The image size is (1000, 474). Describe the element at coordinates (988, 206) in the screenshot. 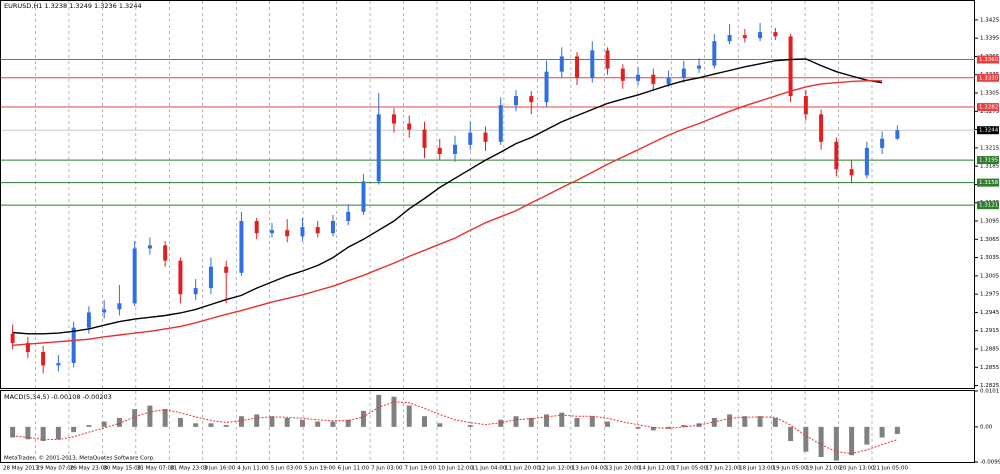

I see `level-label: 1.3121` at that location.